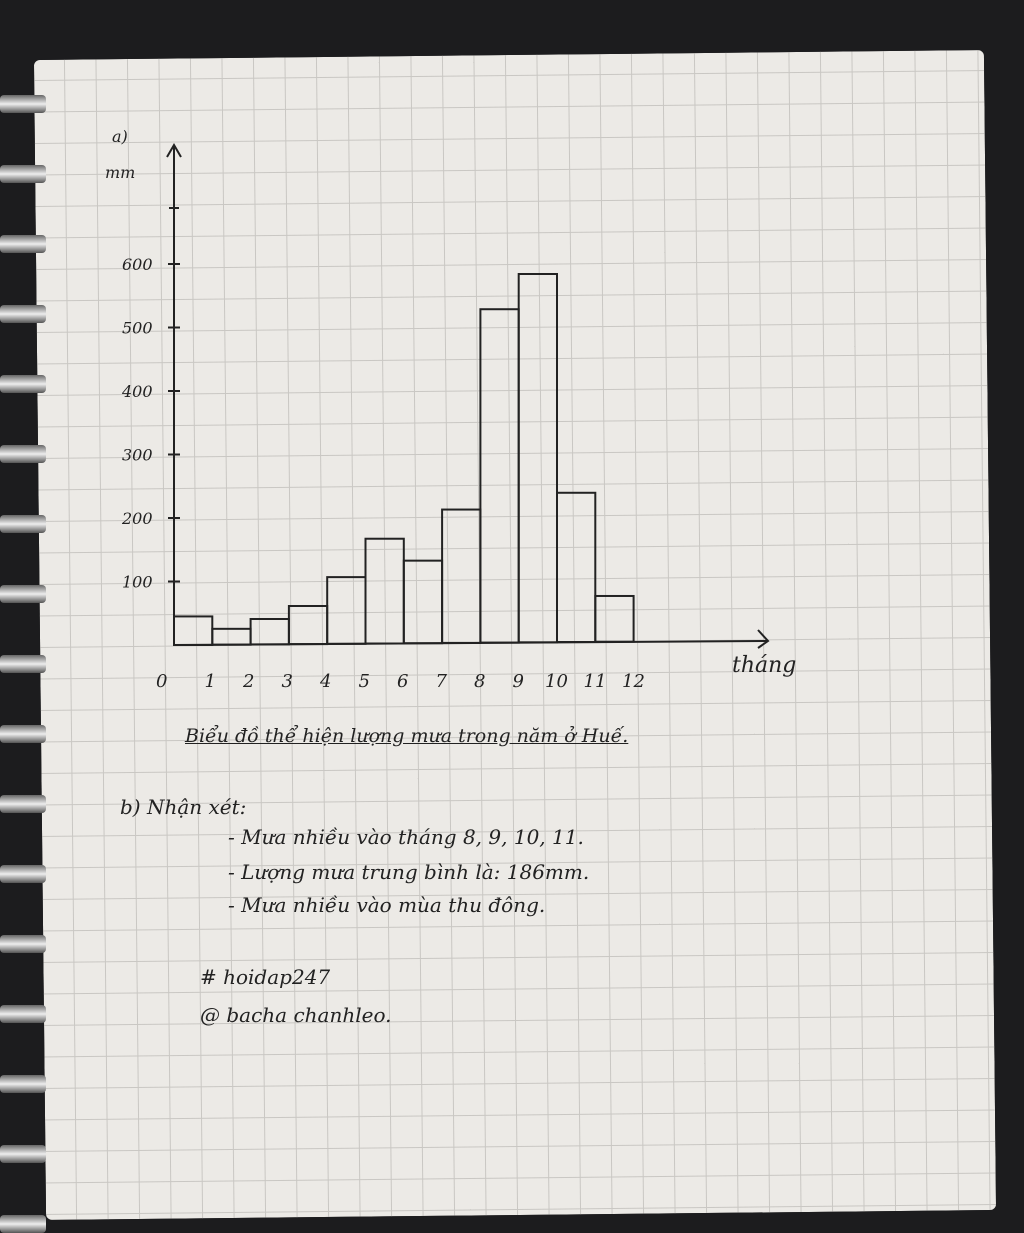 The image size is (1024, 1233). What do you see at coordinates (120, 172) in the screenshot?
I see `y-axis-label: mm` at bounding box center [120, 172].